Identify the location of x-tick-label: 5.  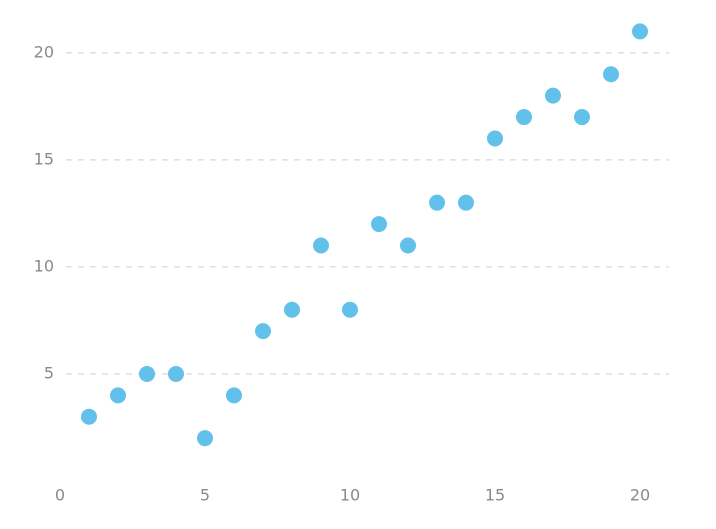
(205, 495).